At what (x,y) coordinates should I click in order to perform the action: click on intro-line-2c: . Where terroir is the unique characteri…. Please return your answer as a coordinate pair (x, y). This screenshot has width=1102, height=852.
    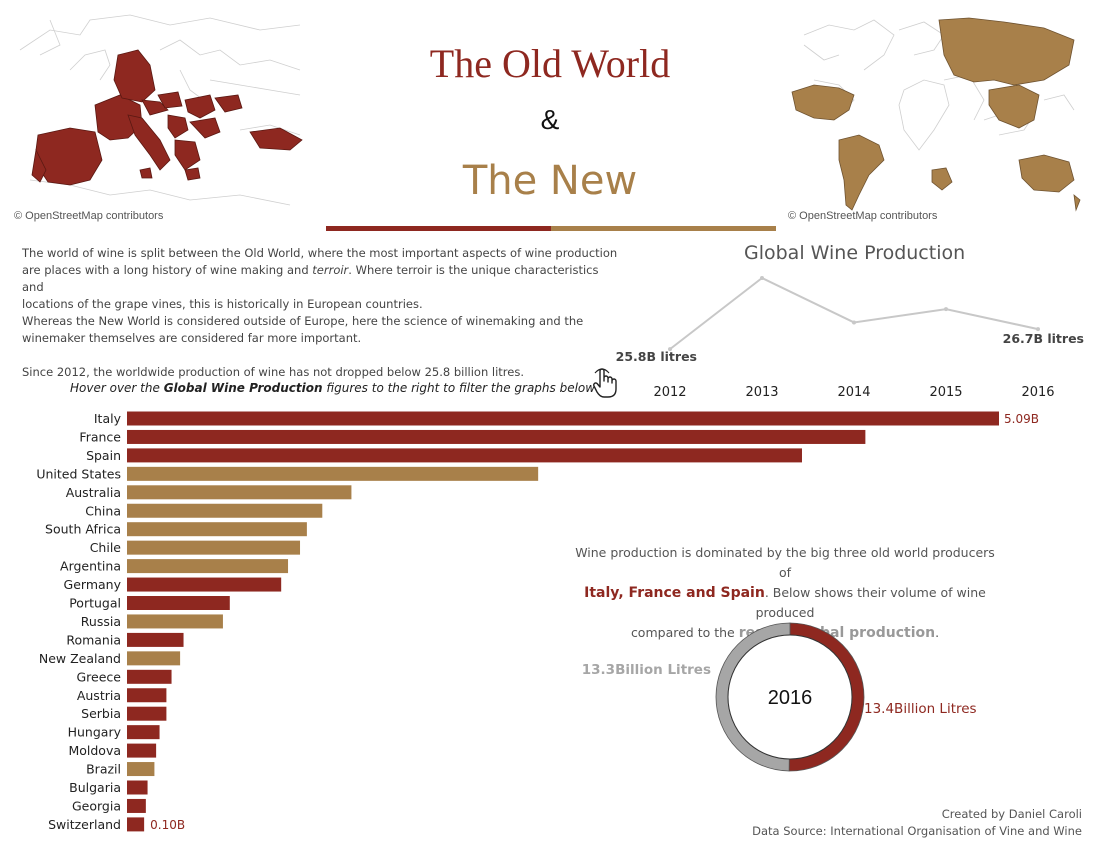
    Looking at the image, I should click on (310, 278).